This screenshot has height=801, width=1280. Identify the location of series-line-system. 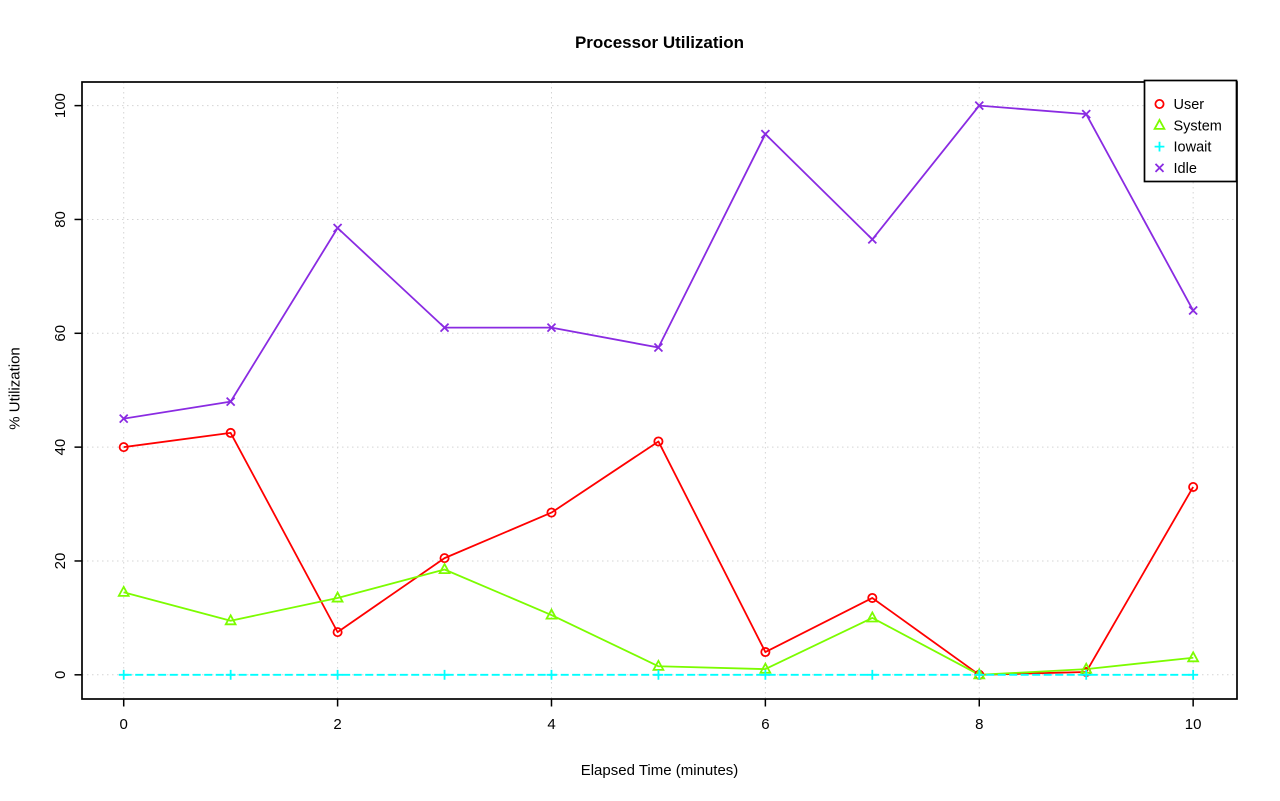
(658, 622).